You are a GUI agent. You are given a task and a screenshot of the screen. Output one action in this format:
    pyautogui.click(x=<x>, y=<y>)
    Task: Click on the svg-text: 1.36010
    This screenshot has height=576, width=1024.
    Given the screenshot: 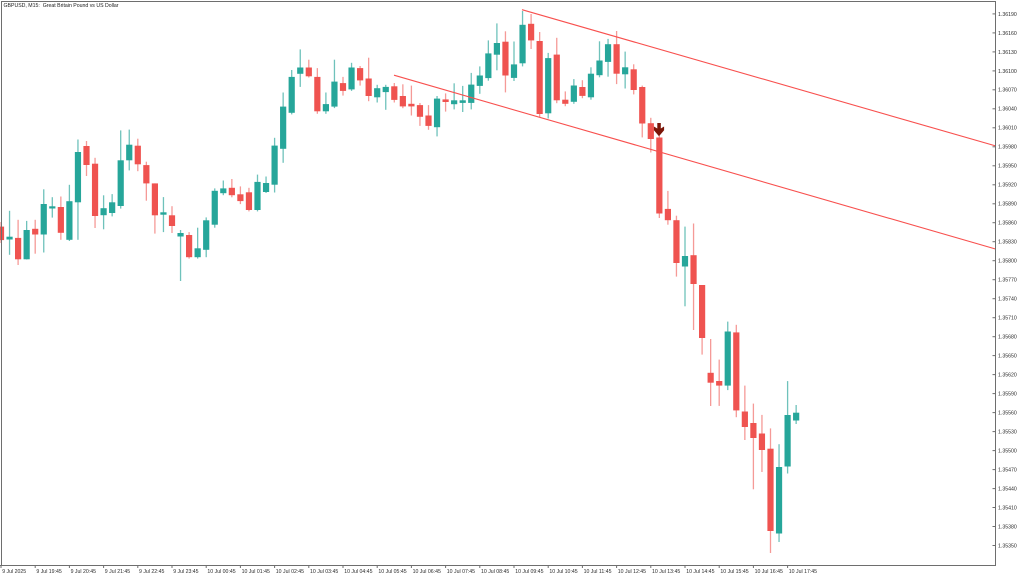 What is the action you would take?
    pyautogui.click(x=1007, y=129)
    